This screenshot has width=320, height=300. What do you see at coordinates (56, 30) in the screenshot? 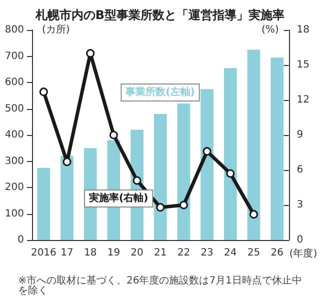
I see `y-axis-title: (カ所)` at bounding box center [56, 30].